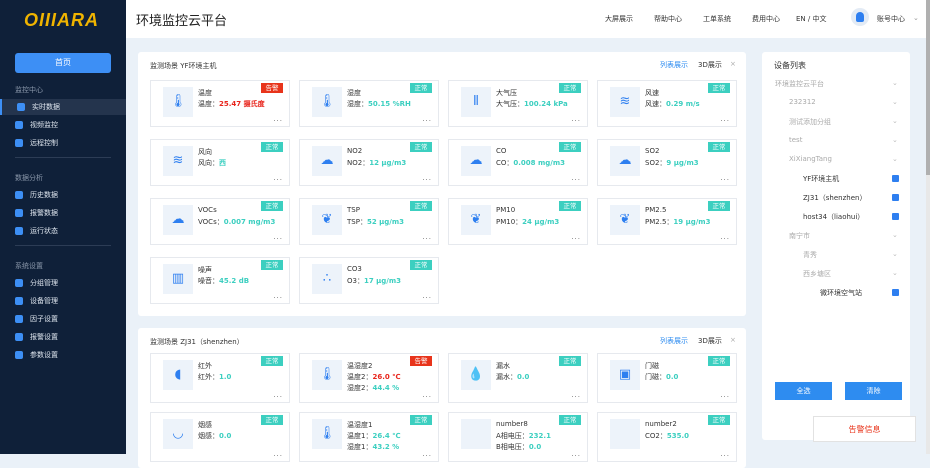 This screenshot has height=468, width=930. I want to click on sidebar-item: 设备管理, so click(63, 301).